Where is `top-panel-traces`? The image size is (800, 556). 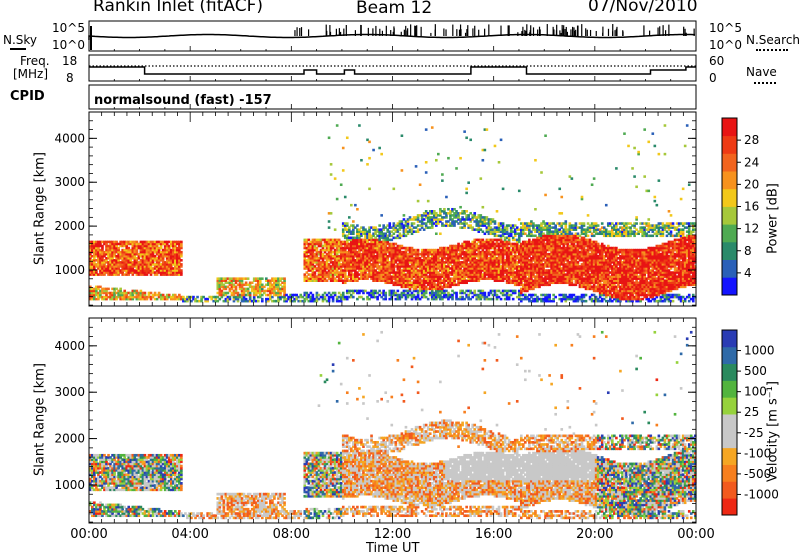 top-panel-traces is located at coordinates (392, 66).